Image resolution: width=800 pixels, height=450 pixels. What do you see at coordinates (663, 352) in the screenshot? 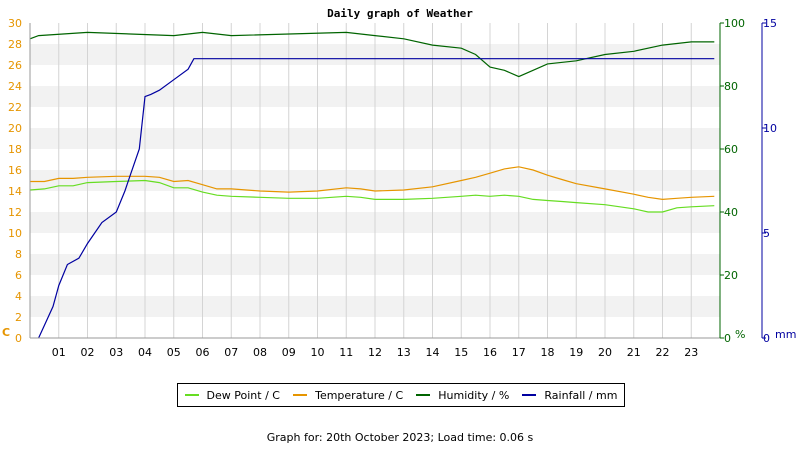
I see `x-tick-label: 22` at bounding box center [663, 352].